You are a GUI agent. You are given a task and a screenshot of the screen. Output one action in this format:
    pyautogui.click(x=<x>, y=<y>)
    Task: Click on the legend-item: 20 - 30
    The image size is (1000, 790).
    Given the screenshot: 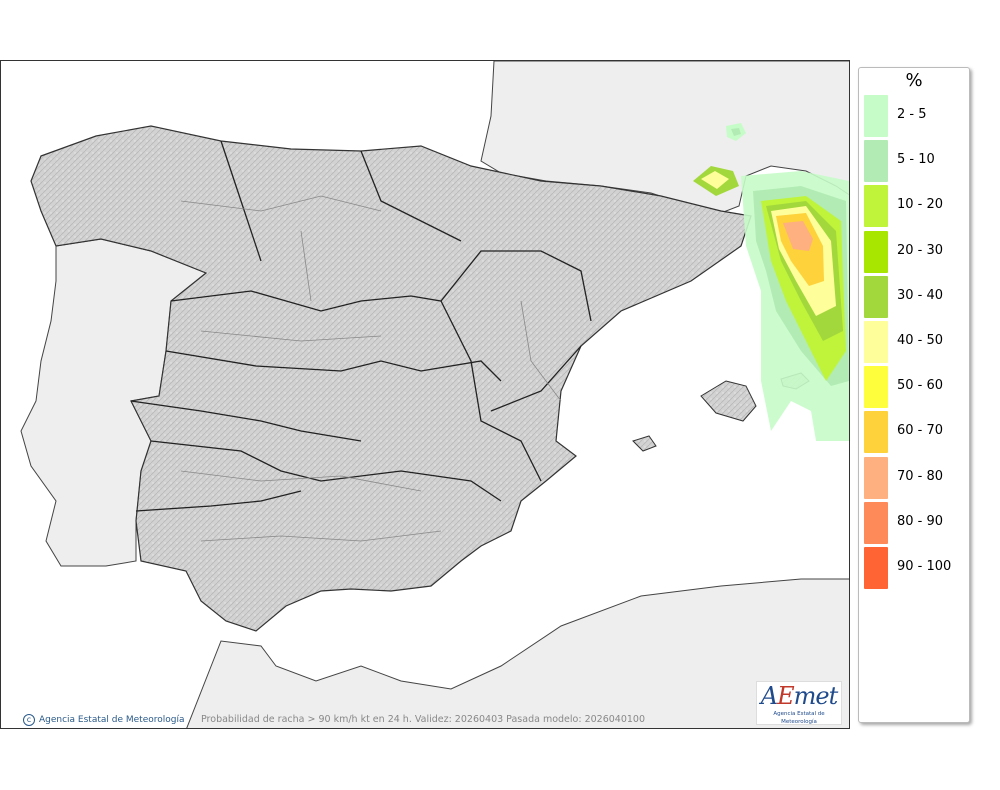 What is the action you would take?
    pyautogui.click(x=914, y=251)
    